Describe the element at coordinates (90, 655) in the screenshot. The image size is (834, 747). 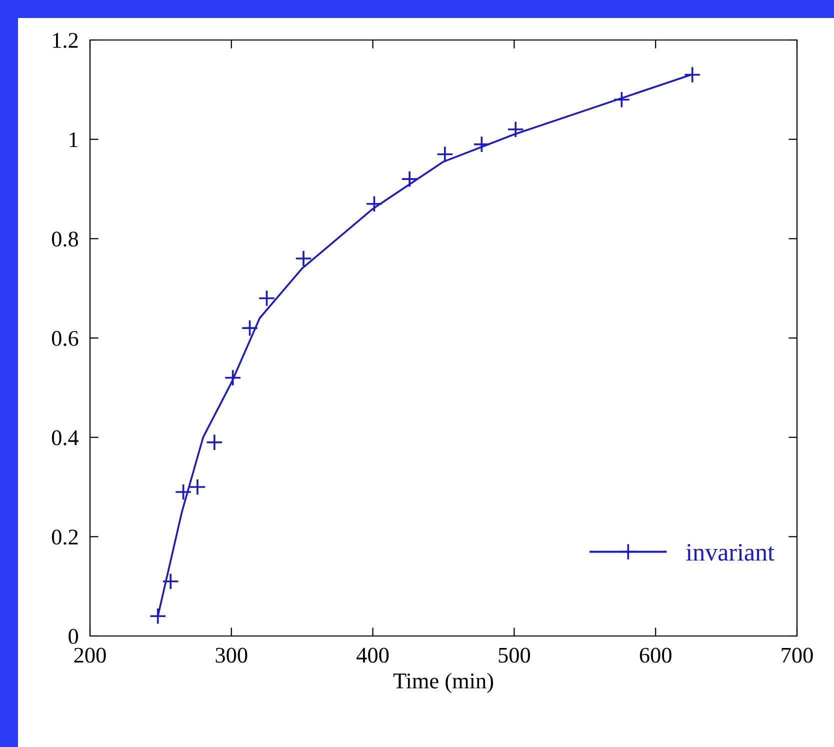
I see `x-tick-label: 200` at that location.